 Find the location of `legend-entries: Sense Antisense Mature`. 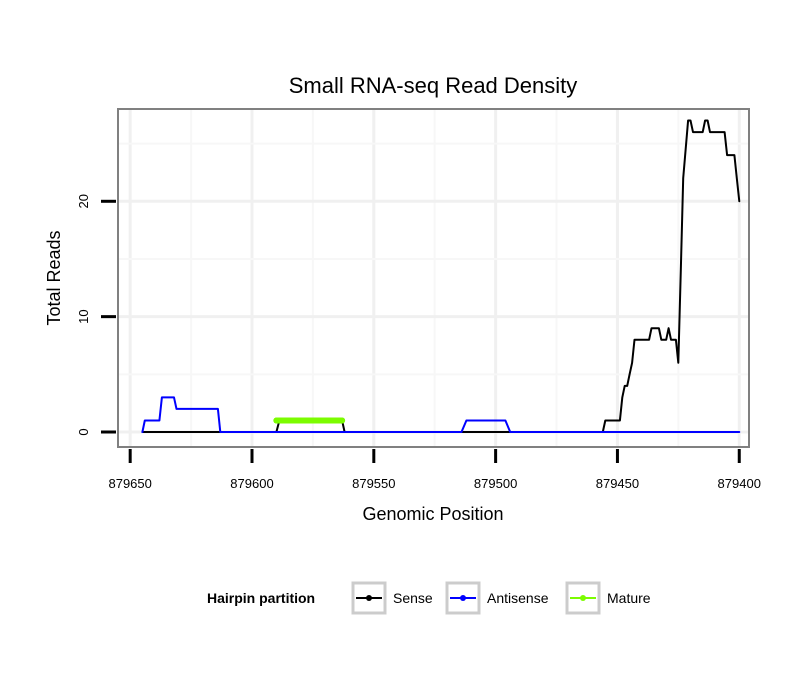

legend-entries: Sense Antisense Mature is located at coordinates (501, 598).